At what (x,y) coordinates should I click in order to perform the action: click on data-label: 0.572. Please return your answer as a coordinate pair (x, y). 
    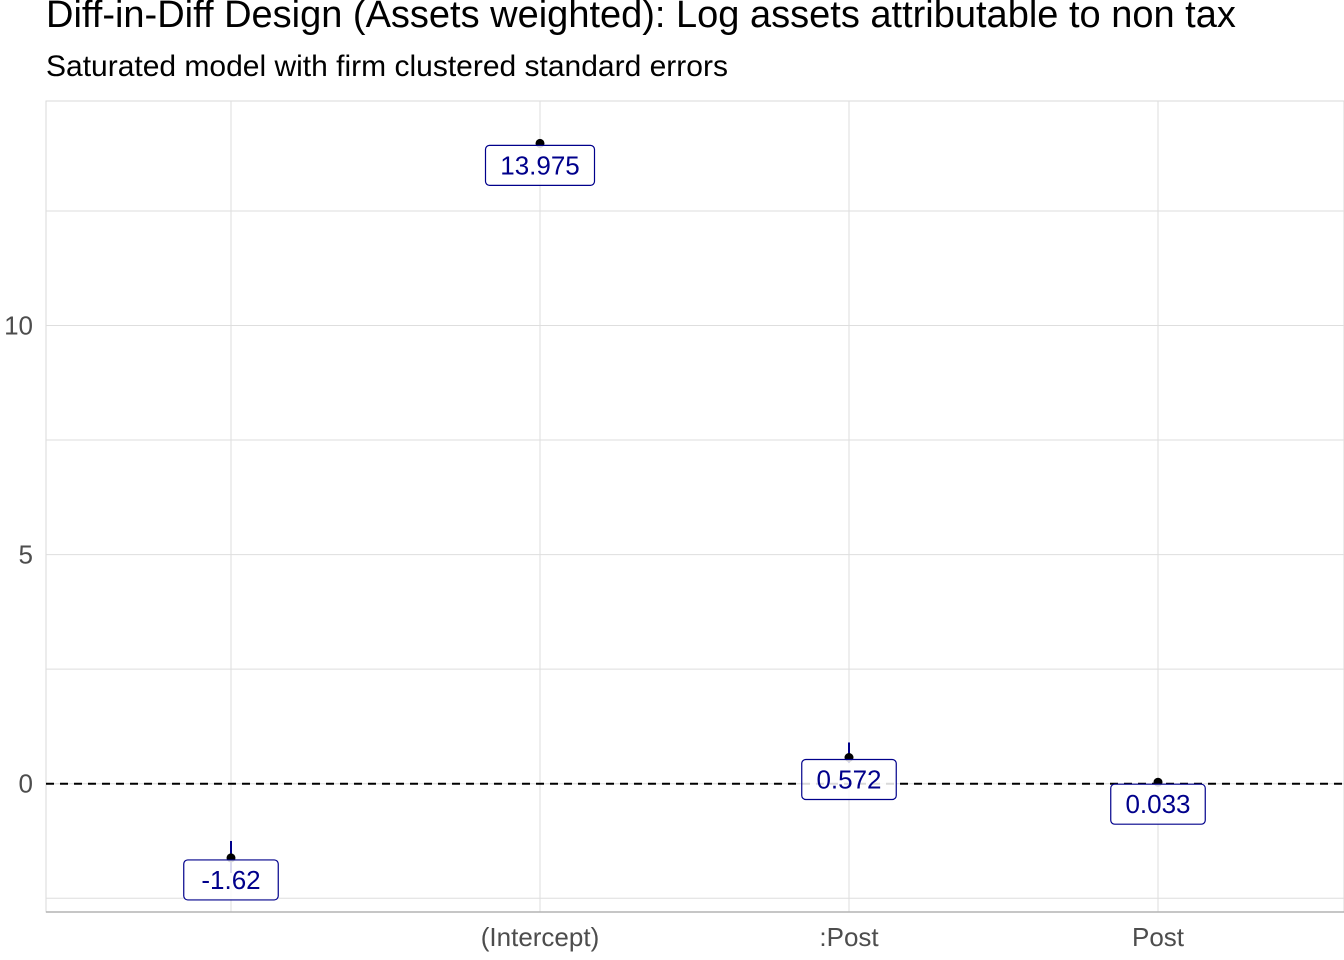
    Looking at the image, I should click on (848, 779).